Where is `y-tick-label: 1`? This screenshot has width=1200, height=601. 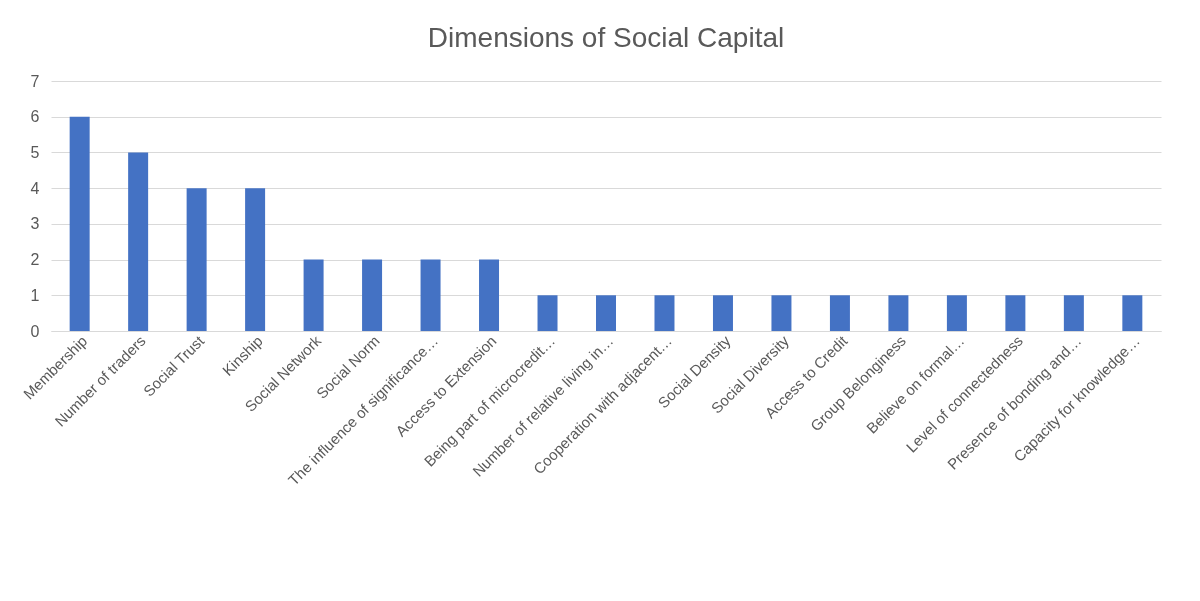 y-tick-label: 1 is located at coordinates (35, 295).